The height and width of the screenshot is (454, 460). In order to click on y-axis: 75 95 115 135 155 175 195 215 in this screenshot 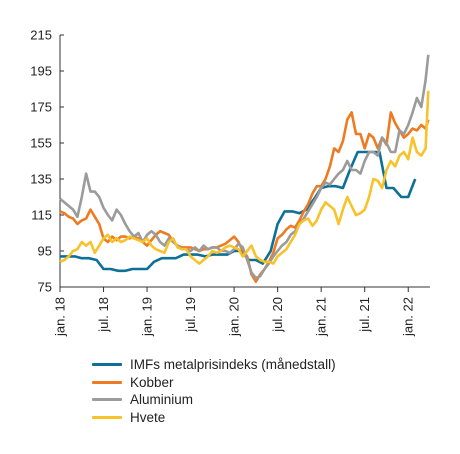, I will do `click(47, 161)`.